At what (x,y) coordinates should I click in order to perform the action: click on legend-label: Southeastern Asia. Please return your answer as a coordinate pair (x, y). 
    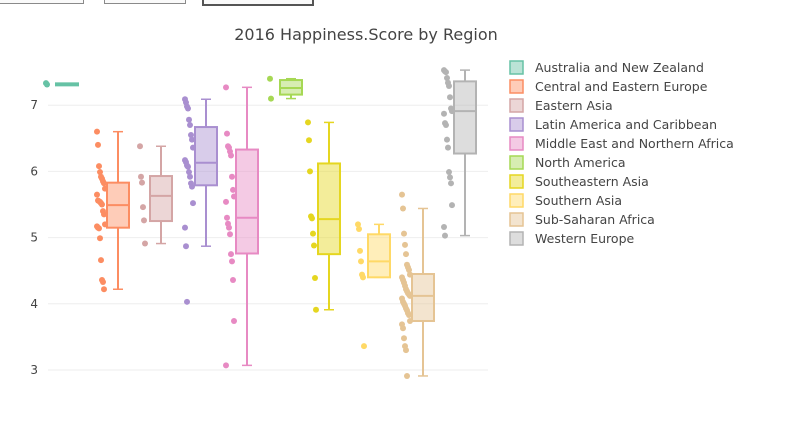
    Looking at the image, I should click on (592, 181).